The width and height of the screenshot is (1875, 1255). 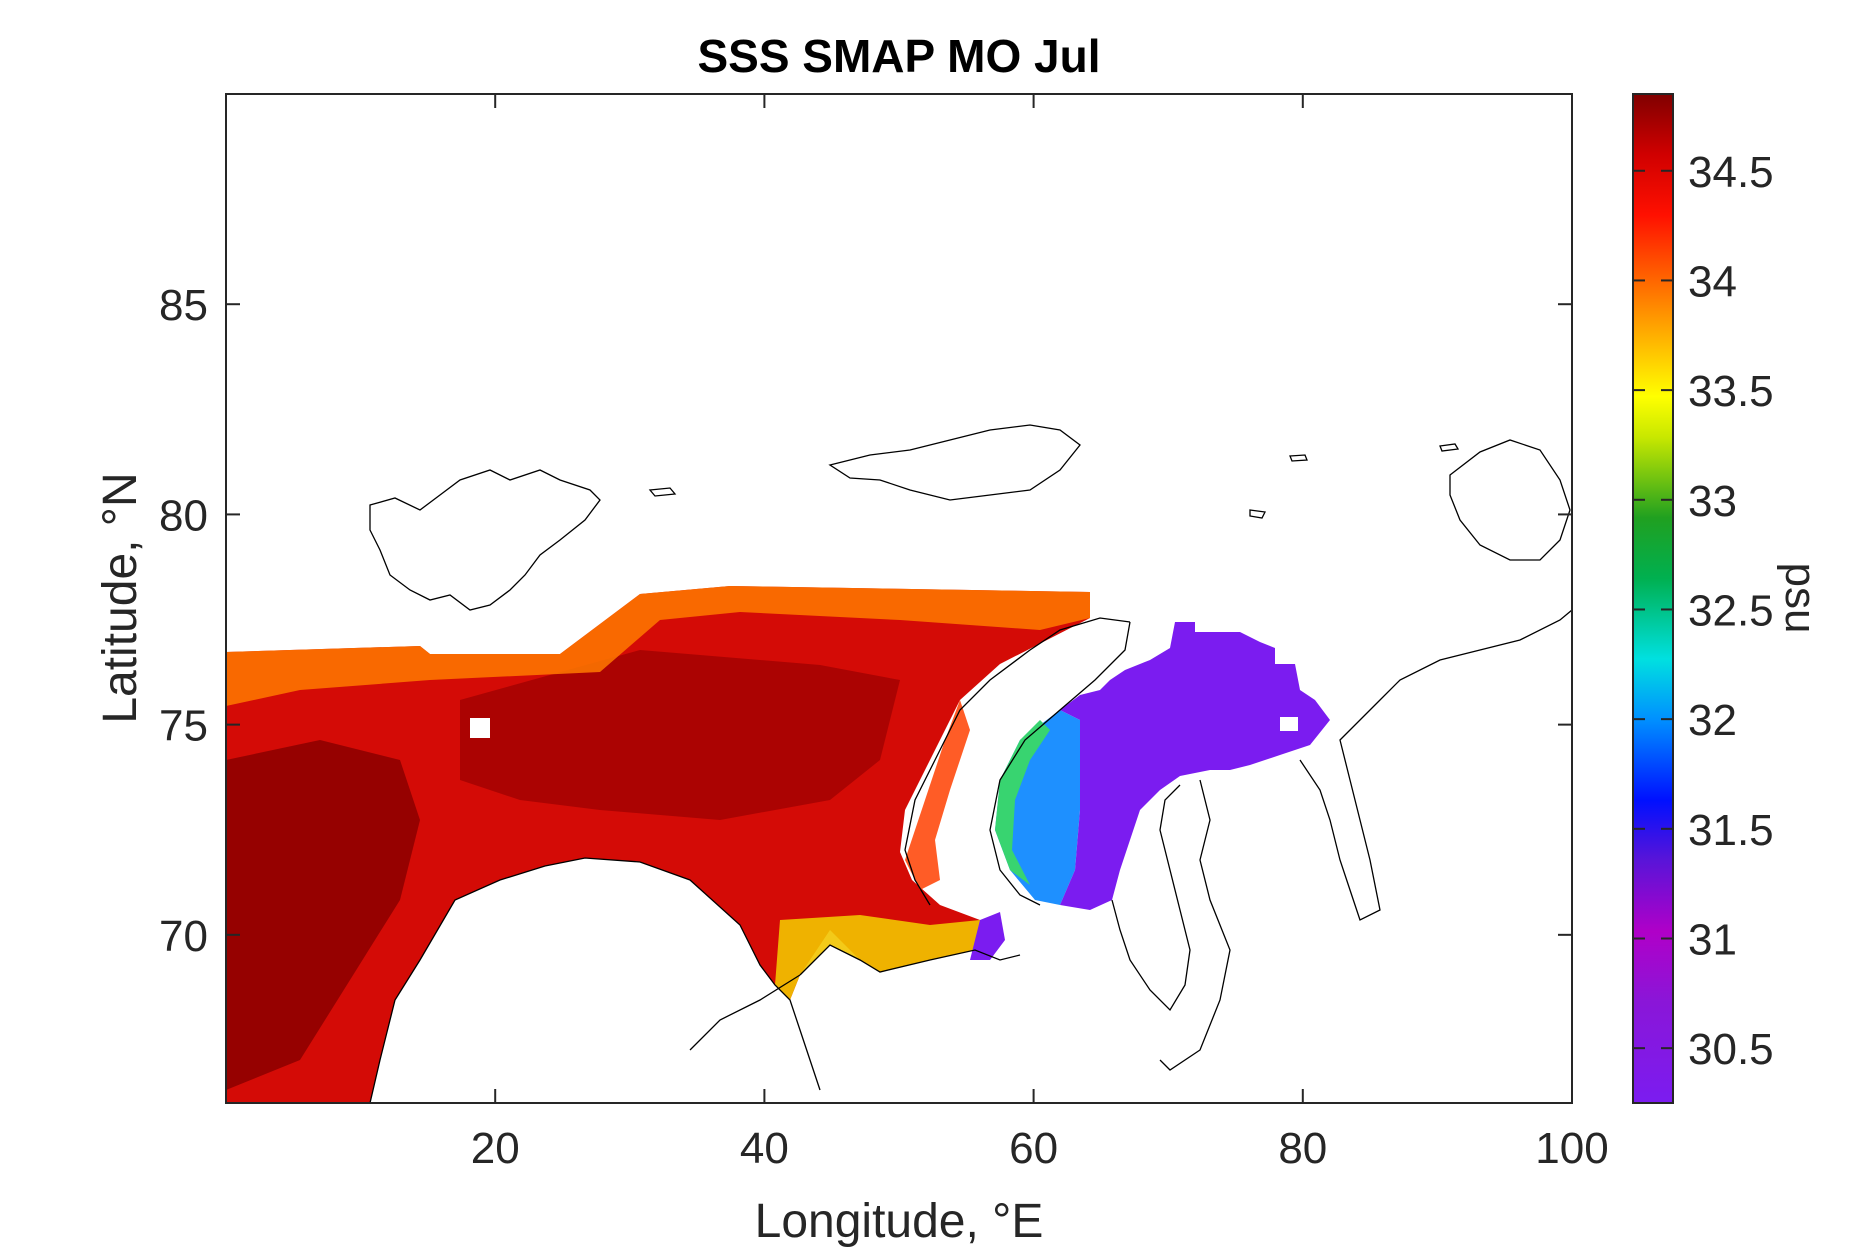 What do you see at coordinates (1022, 802) in the screenshot?
I see `region-kara-west-transition` at bounding box center [1022, 802].